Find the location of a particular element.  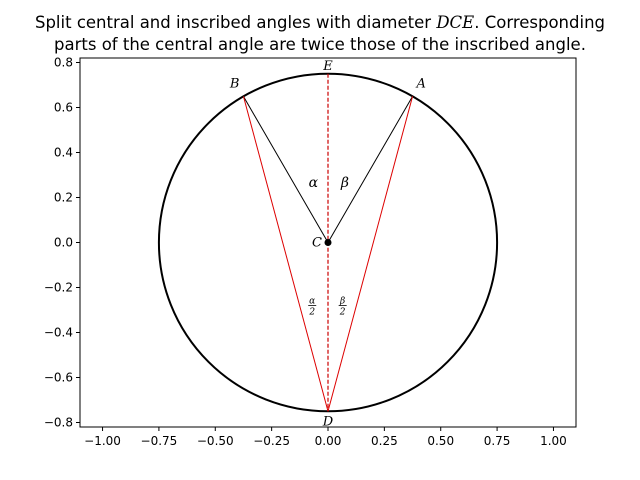

central-segment-CA is located at coordinates (370, 169).